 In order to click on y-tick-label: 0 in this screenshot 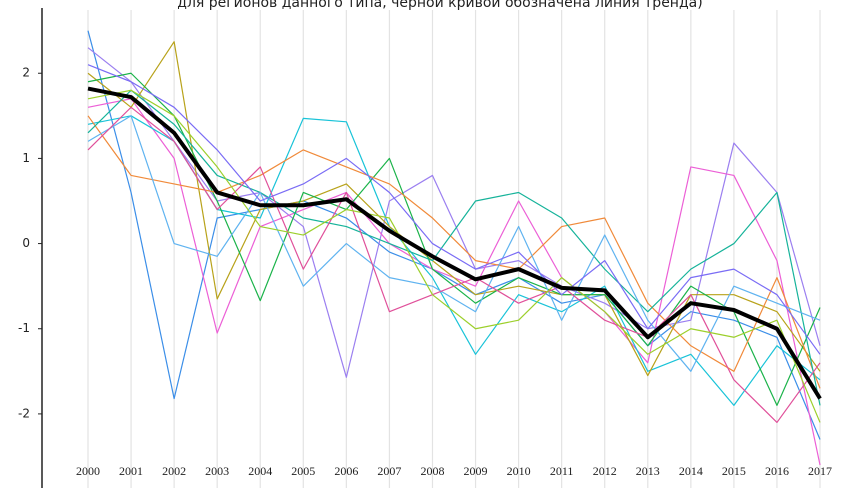, I will do `click(26, 243)`.